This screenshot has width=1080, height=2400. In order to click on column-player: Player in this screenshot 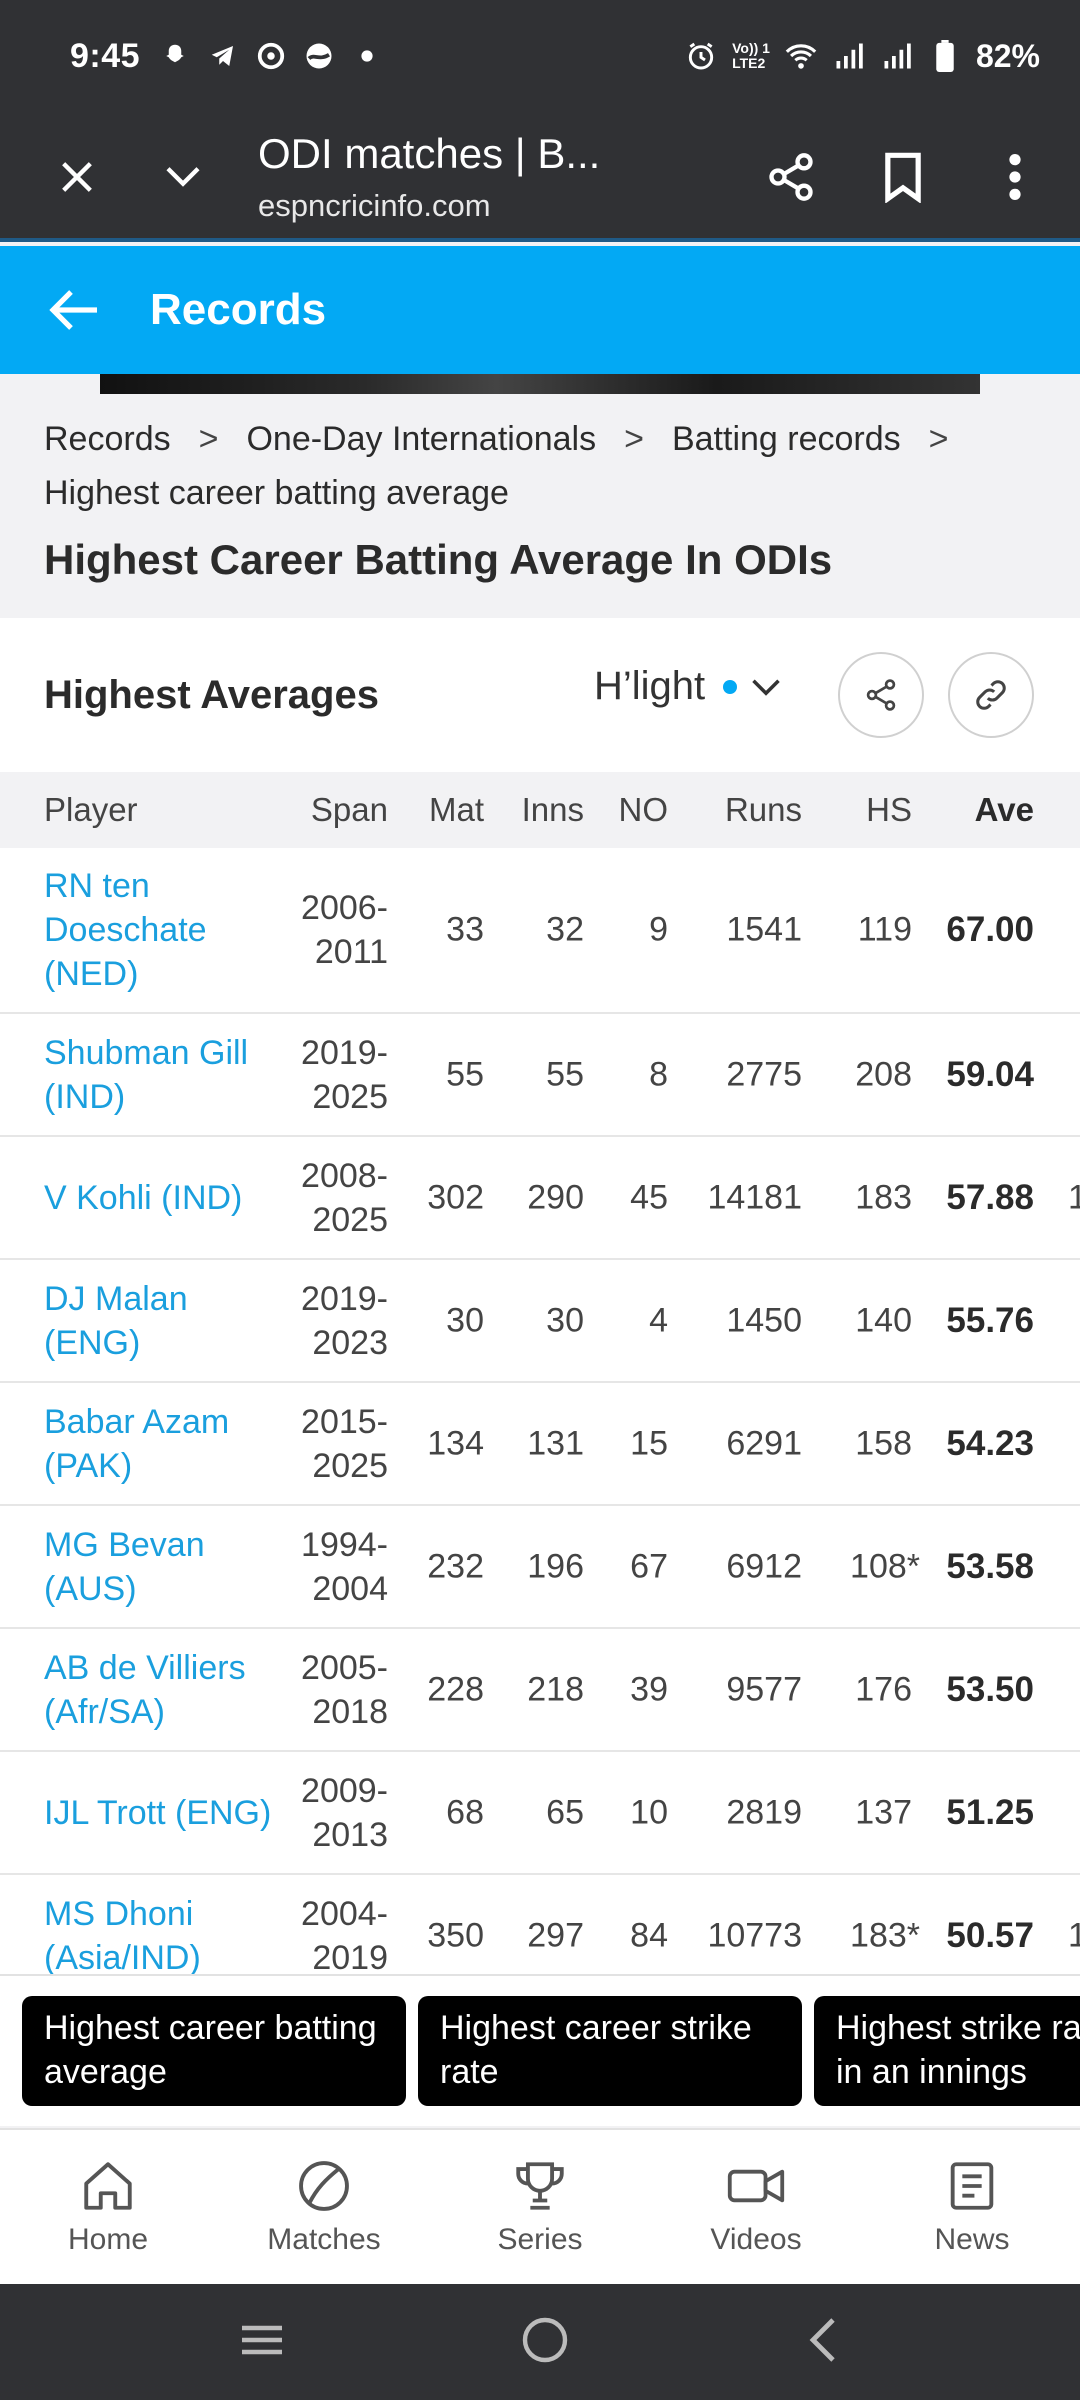, I will do `click(91, 809)`.